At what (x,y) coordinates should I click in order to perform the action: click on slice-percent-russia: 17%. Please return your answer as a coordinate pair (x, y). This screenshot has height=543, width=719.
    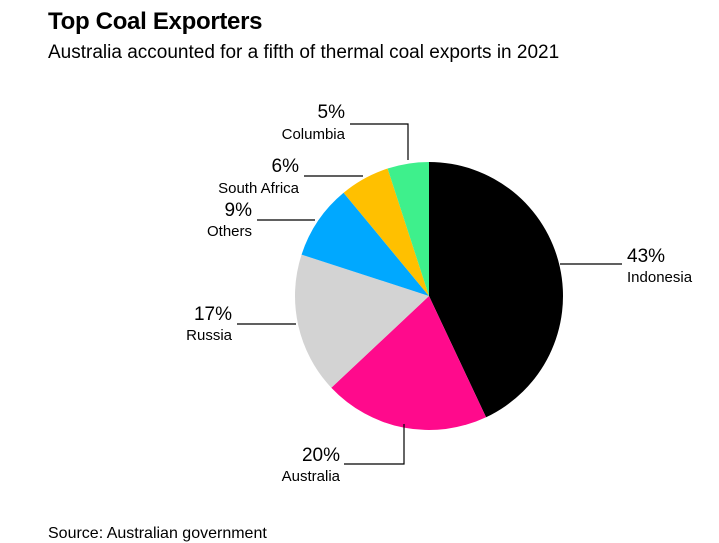
    Looking at the image, I should click on (213, 314).